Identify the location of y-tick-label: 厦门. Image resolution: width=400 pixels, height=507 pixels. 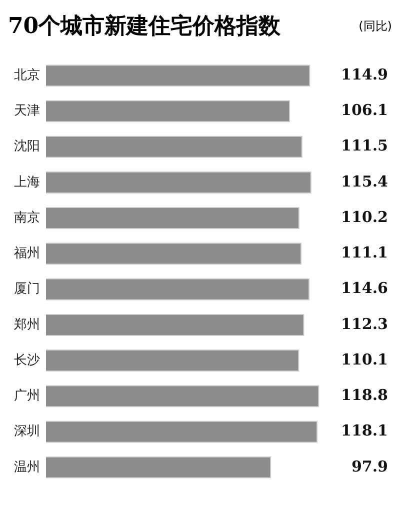
(27, 288).